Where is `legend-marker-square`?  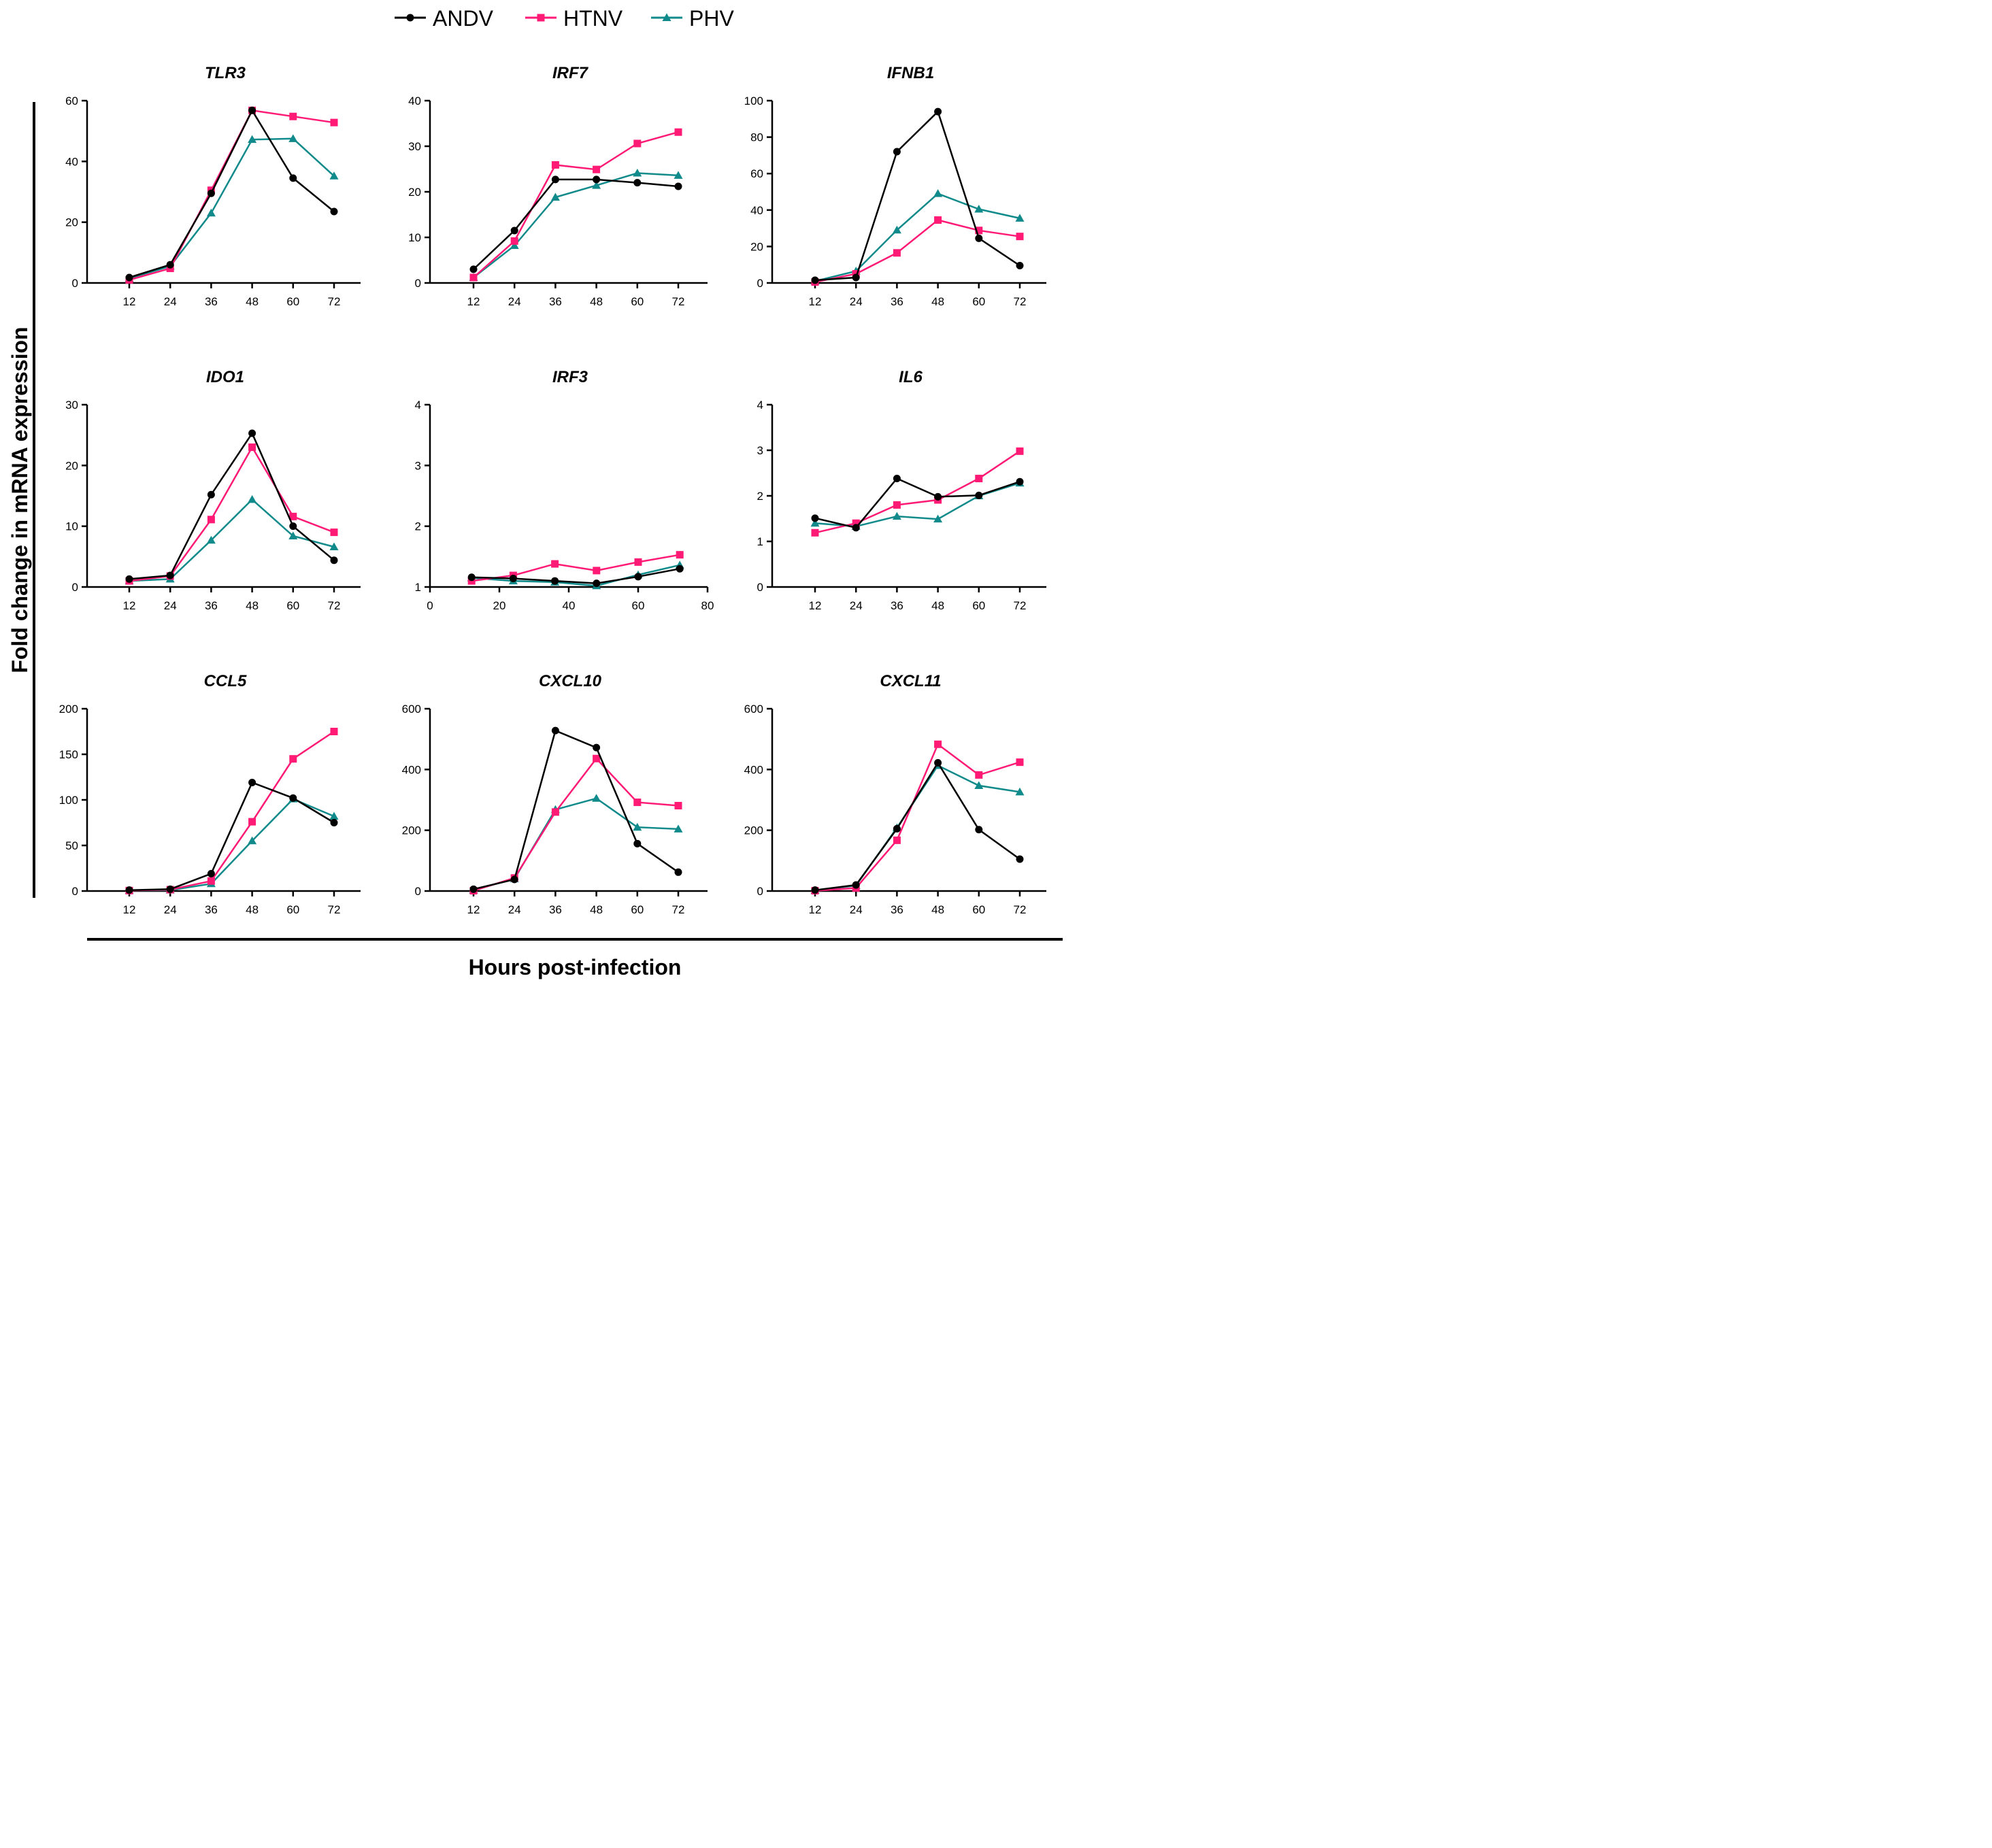 legend-marker-square is located at coordinates (541, 18).